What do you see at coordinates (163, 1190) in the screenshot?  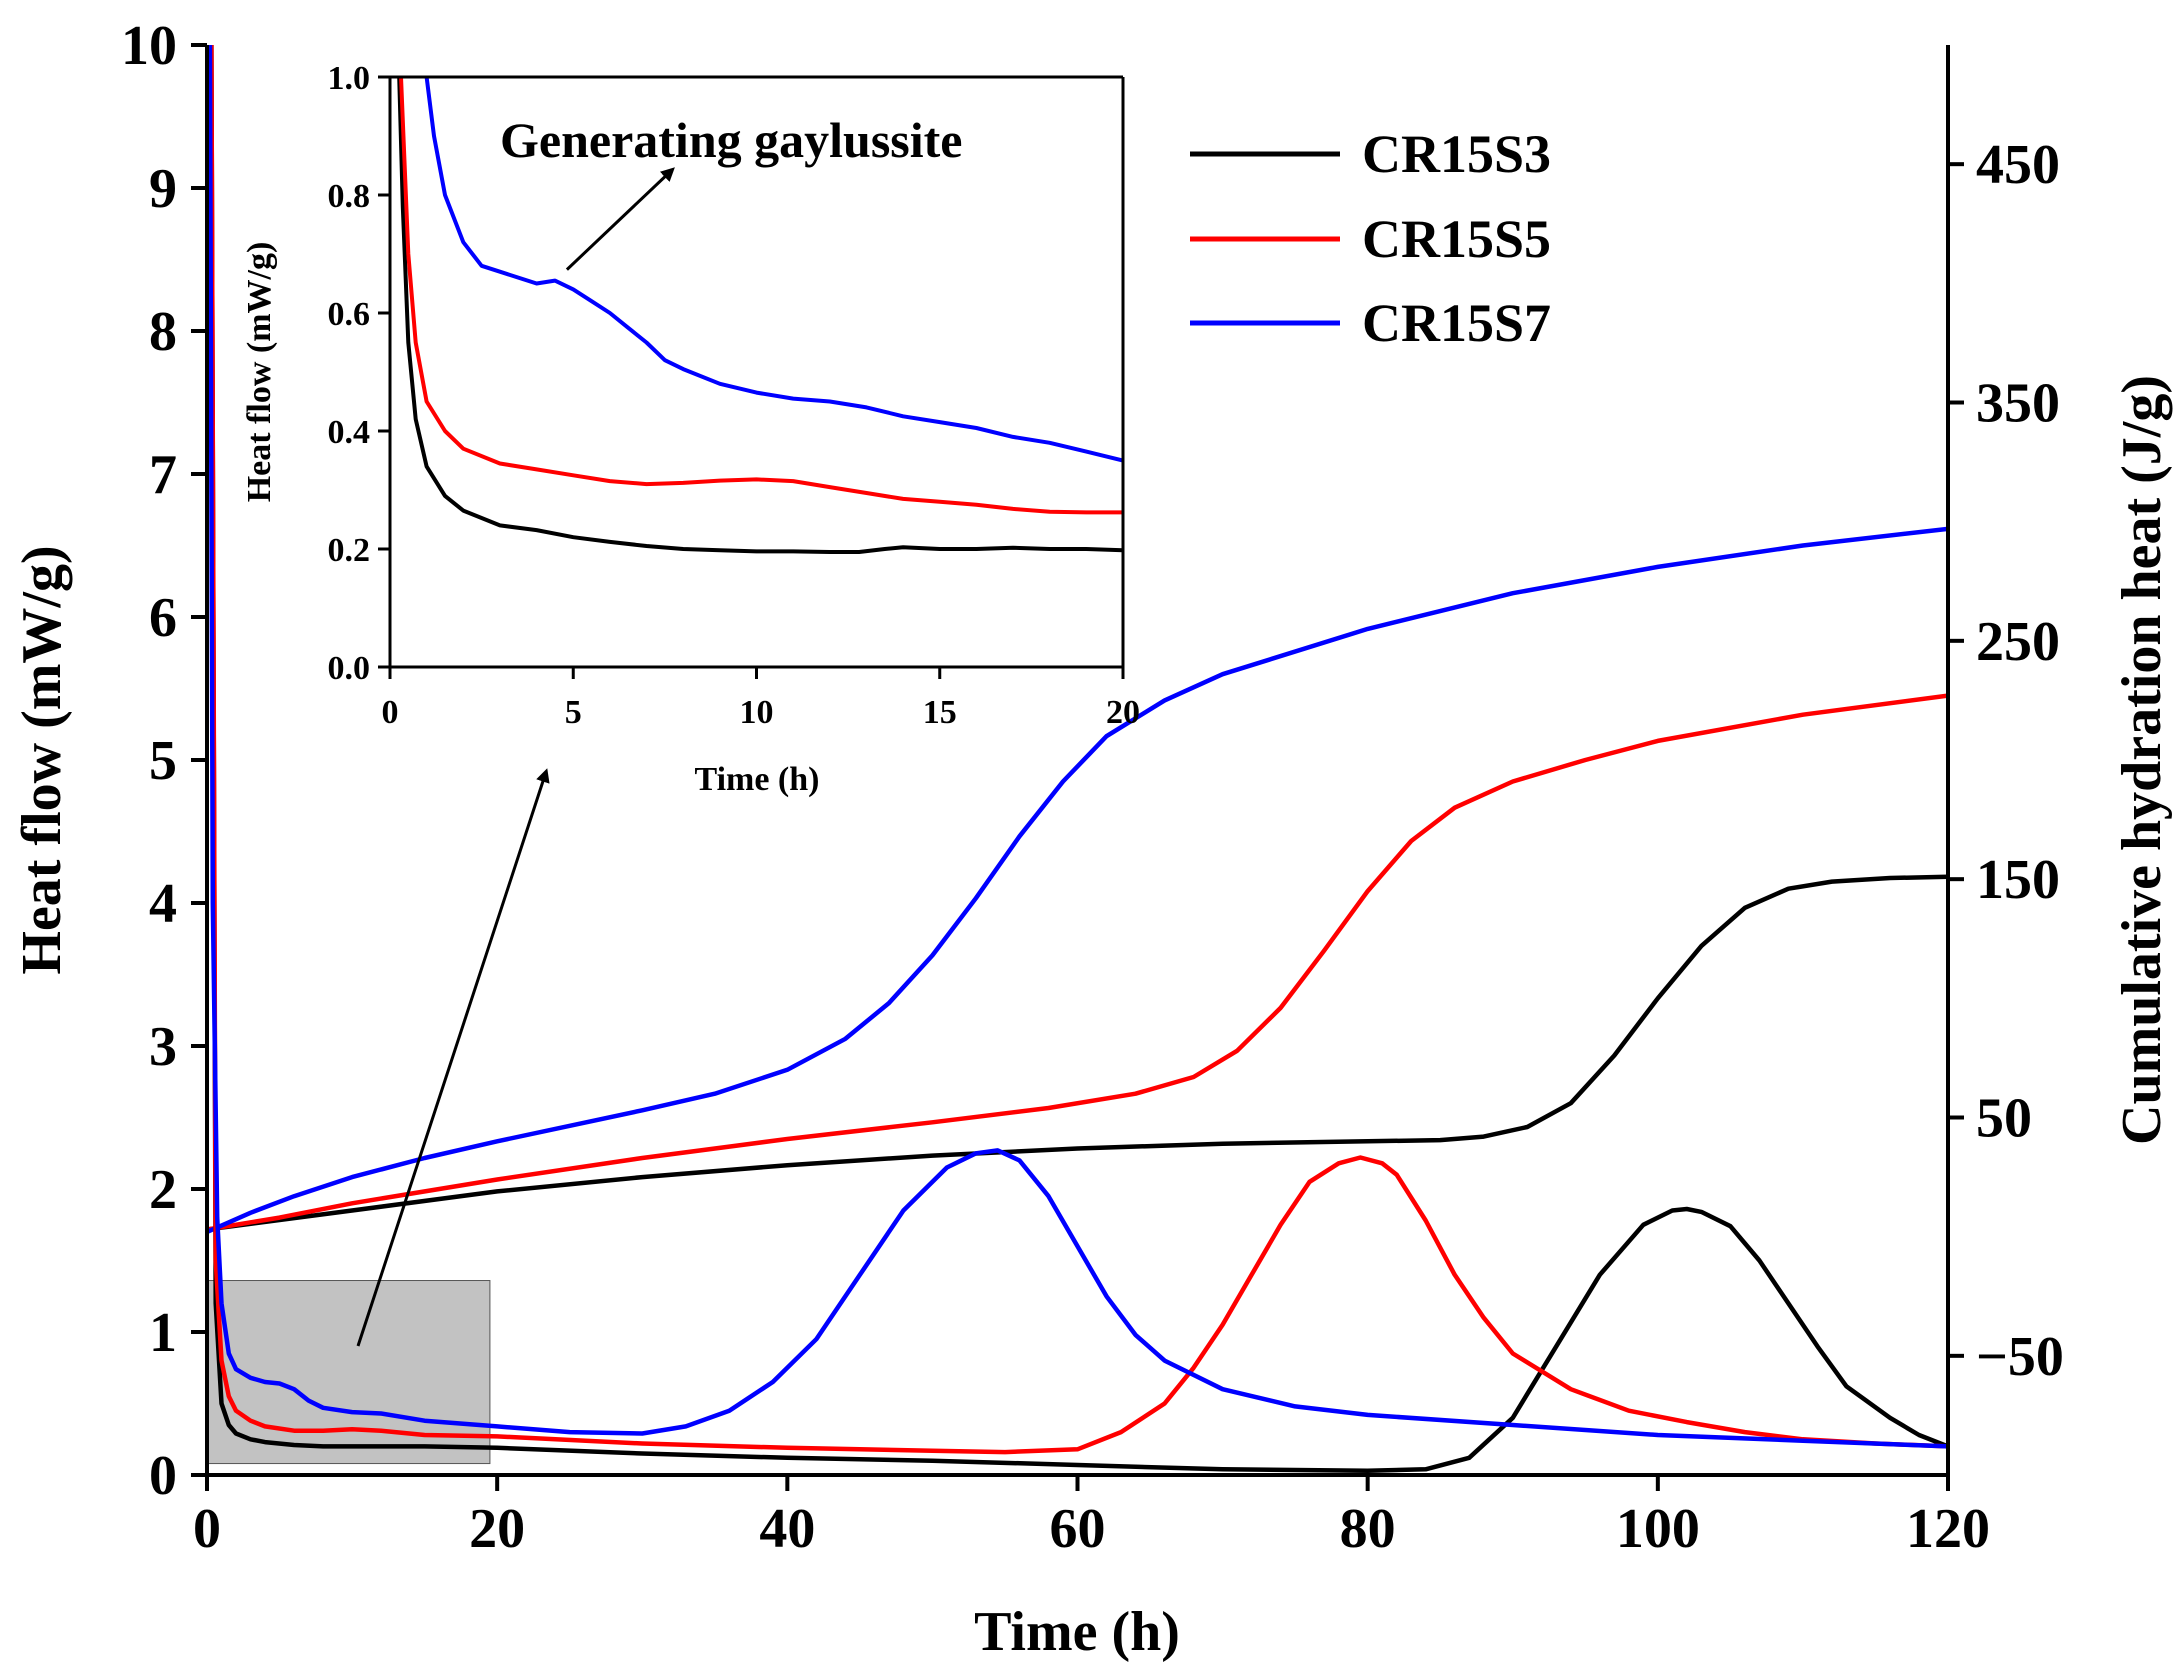 I see `y-tick-label: 2` at bounding box center [163, 1190].